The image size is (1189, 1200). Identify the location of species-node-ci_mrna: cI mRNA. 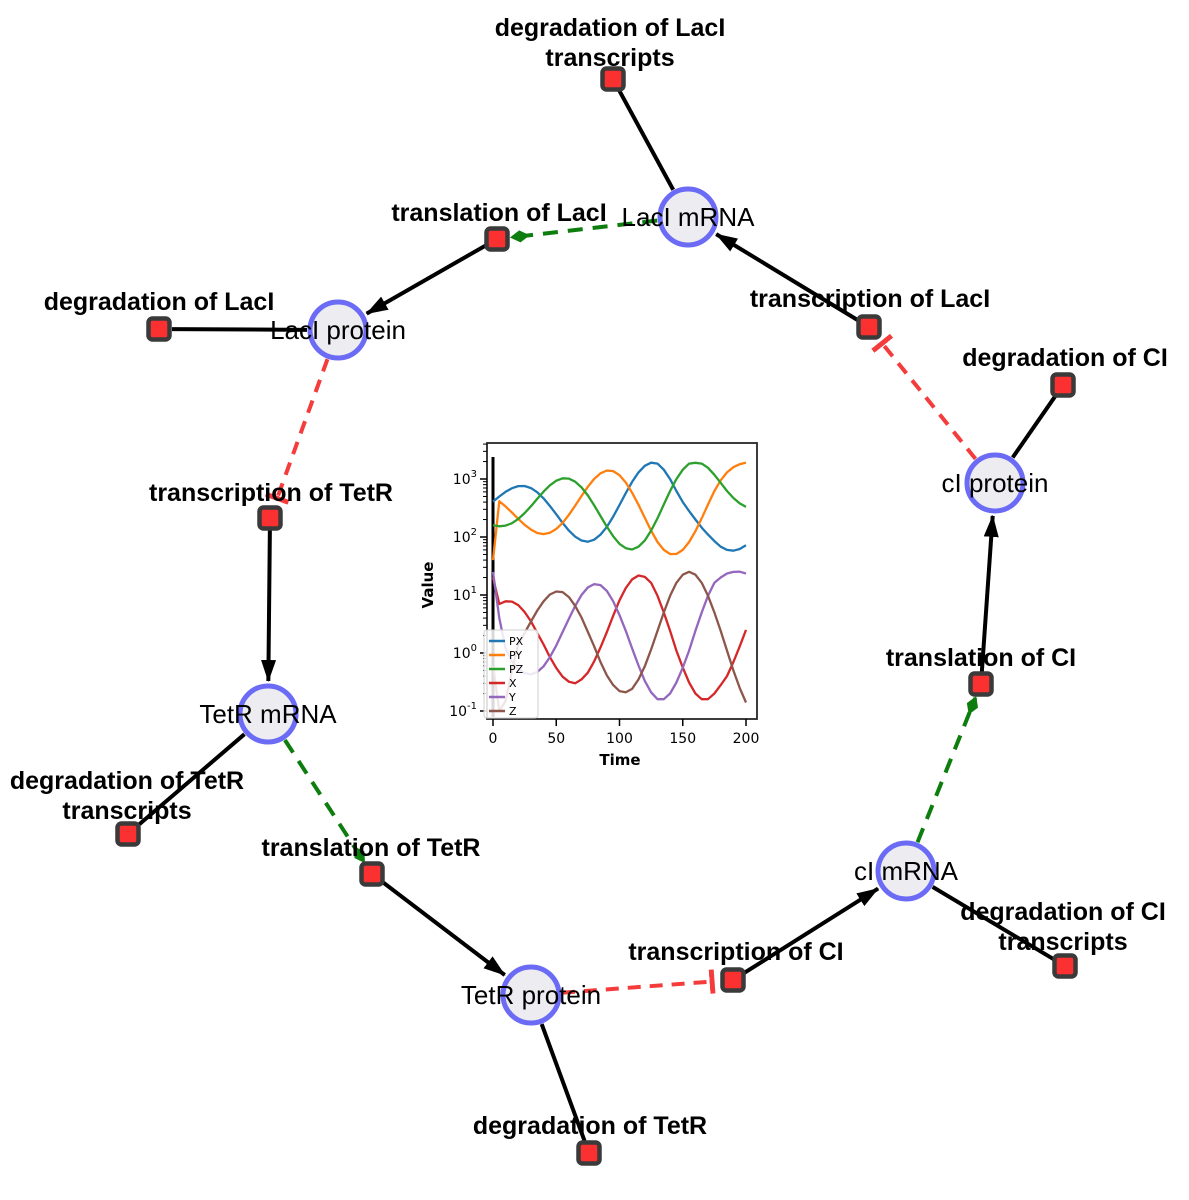
(906, 871).